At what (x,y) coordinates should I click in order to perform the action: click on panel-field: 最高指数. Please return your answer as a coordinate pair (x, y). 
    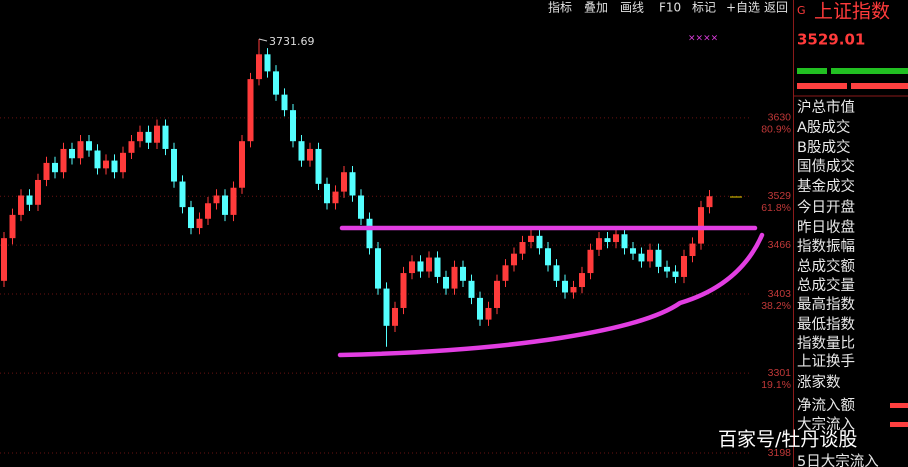
    Looking at the image, I should click on (826, 304).